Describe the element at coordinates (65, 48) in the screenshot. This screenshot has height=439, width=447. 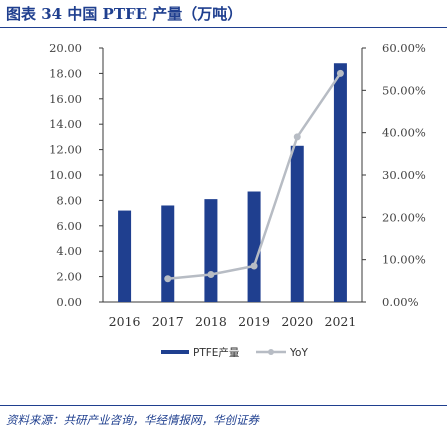
I see `left-axis-tick-label: 20.00` at that location.